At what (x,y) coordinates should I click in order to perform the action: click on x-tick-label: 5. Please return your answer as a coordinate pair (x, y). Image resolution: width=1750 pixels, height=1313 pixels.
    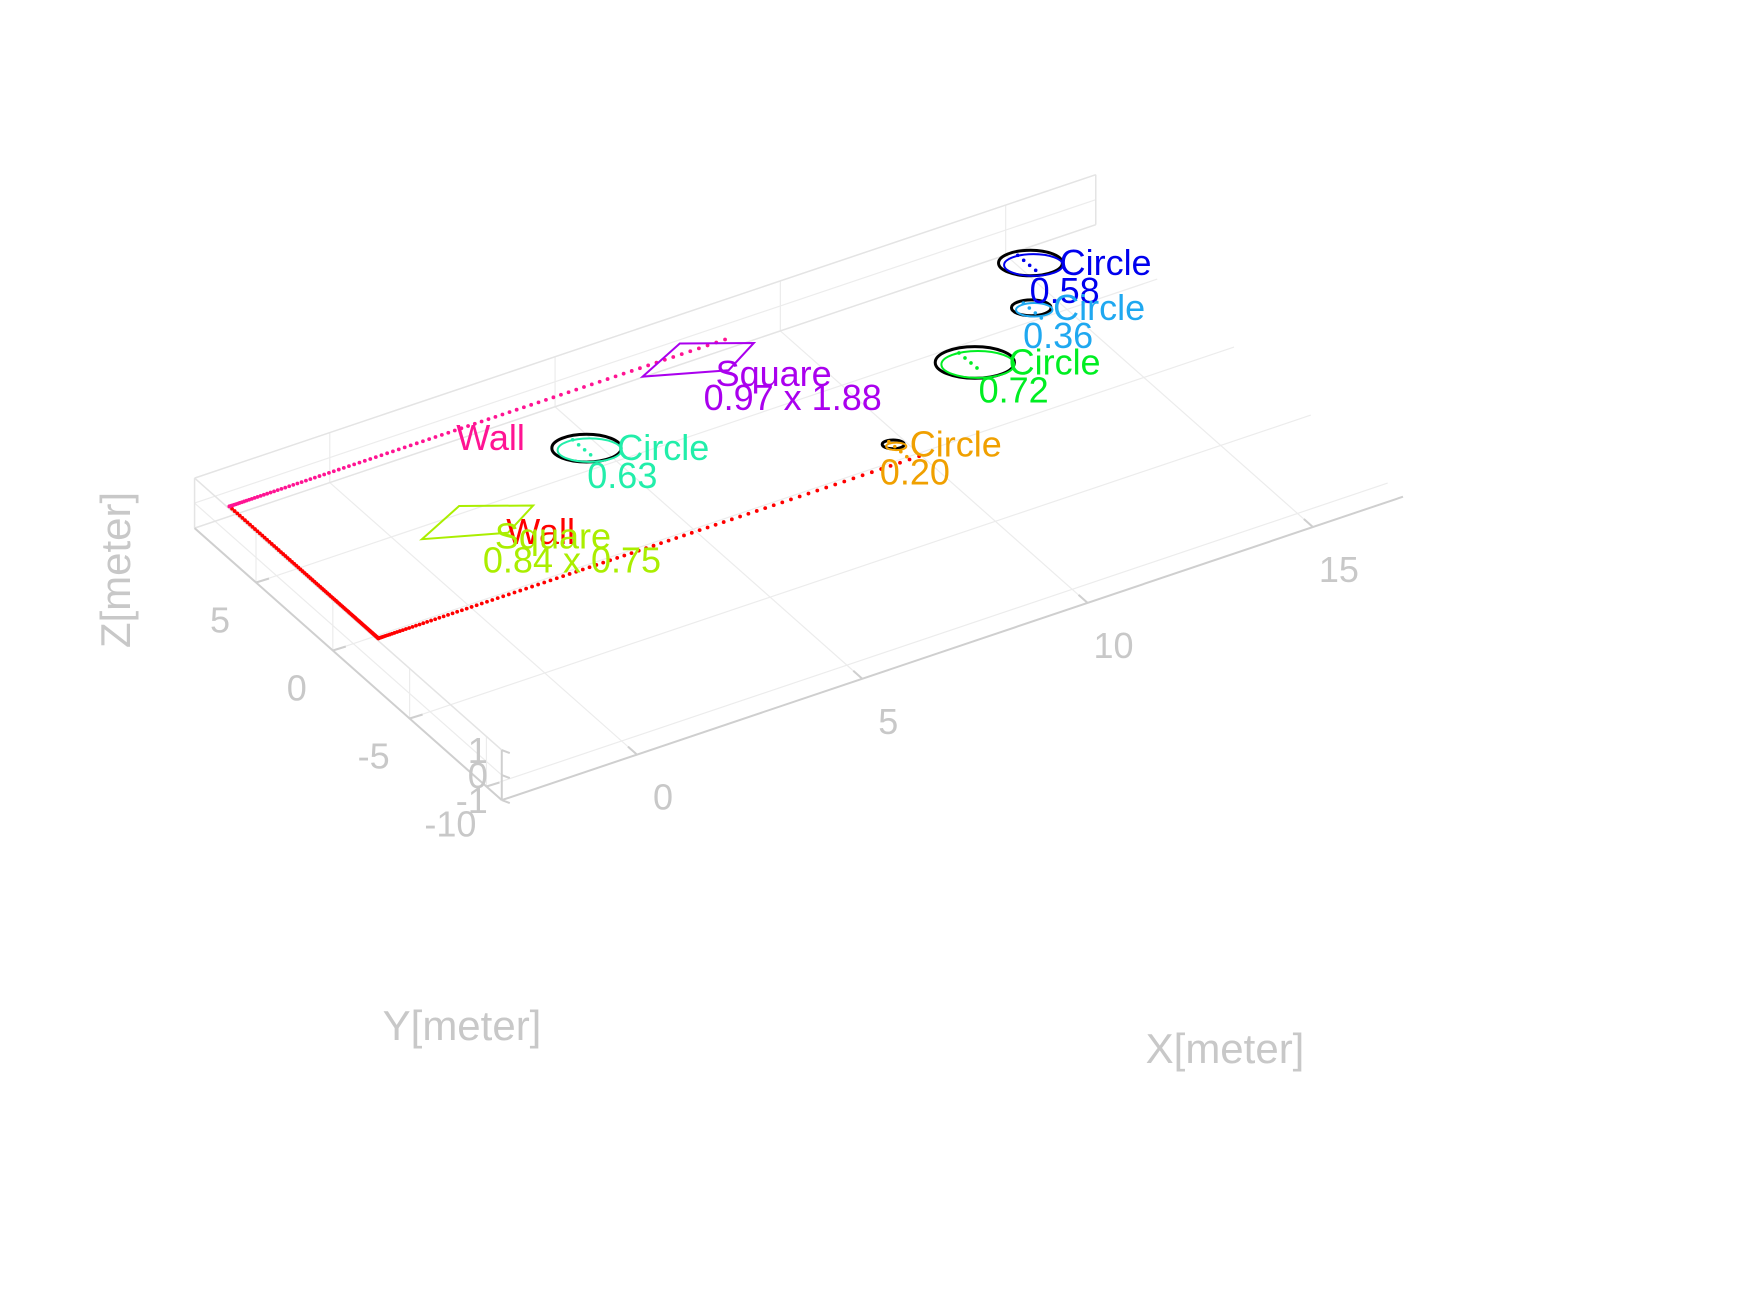
    Looking at the image, I should click on (888, 721).